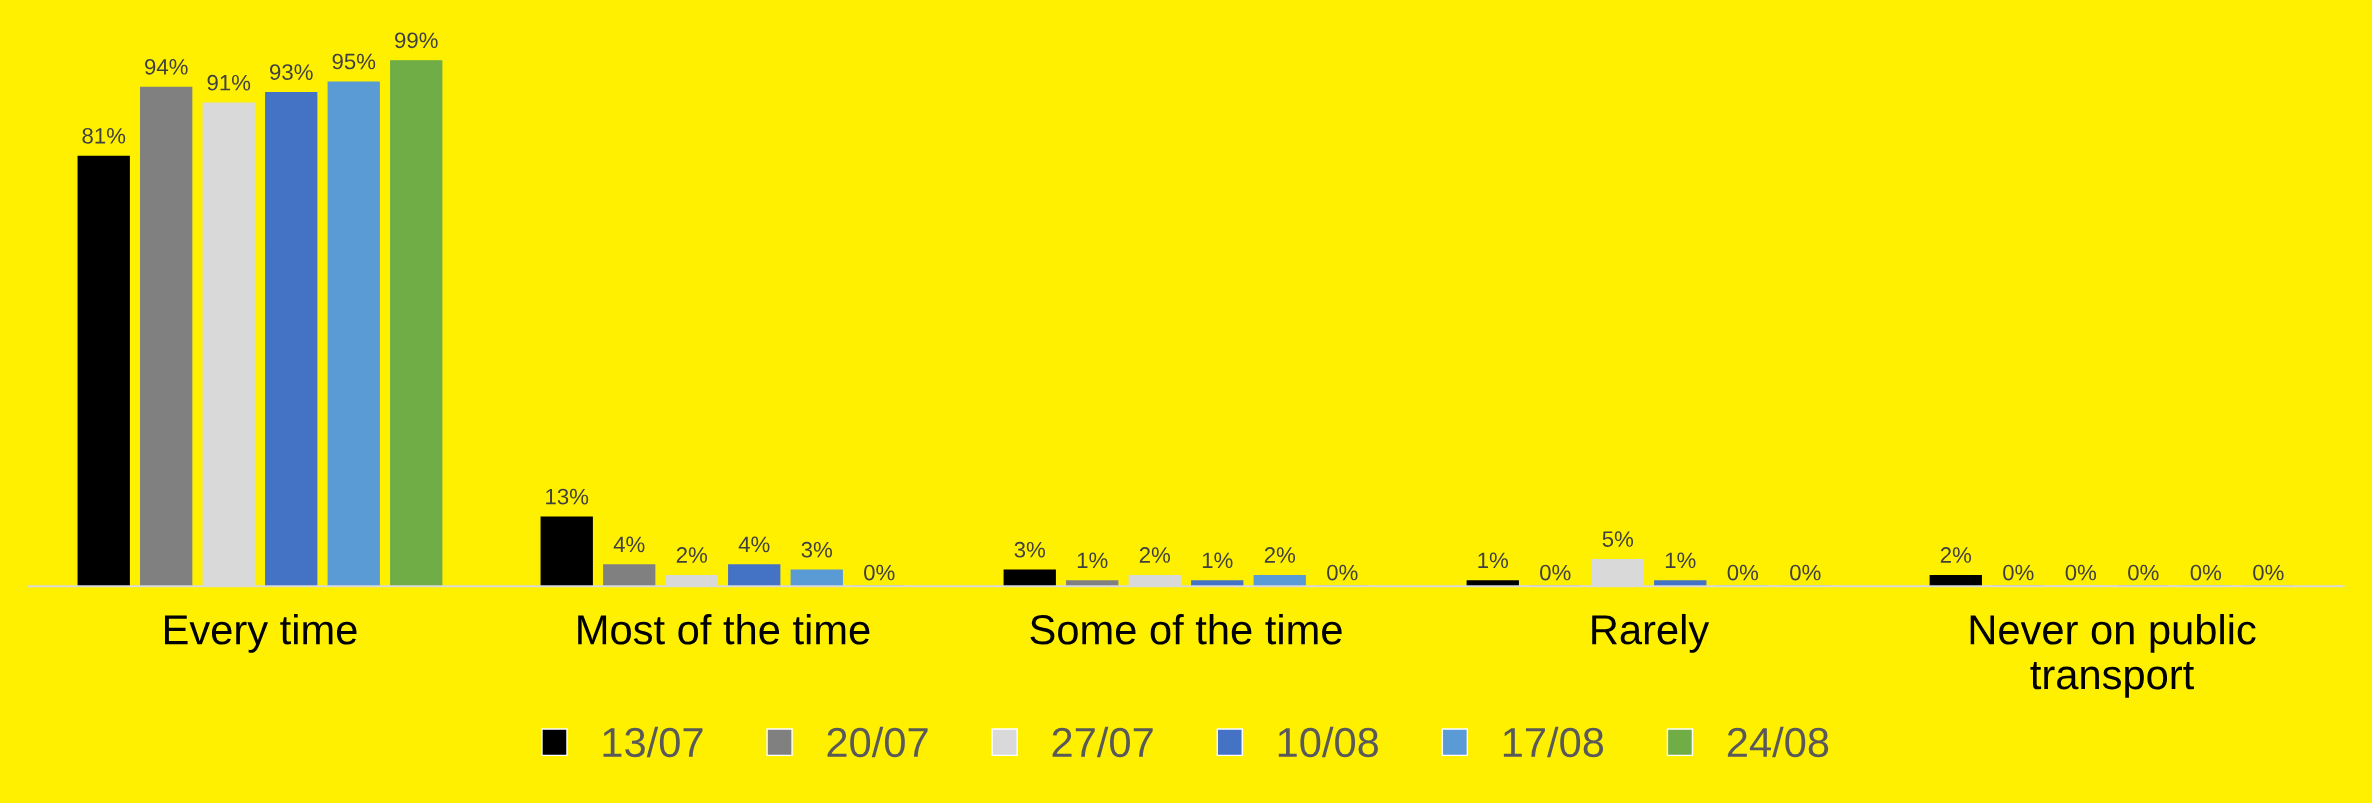 The width and height of the screenshot is (2372, 803). I want to click on data-label: 93%, so click(291, 72).